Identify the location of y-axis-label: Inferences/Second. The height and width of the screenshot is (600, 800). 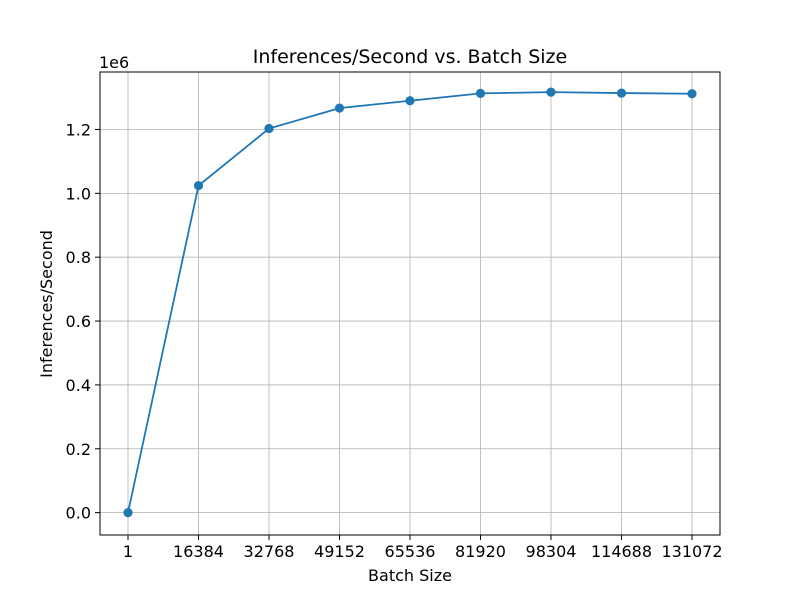
(46, 304).